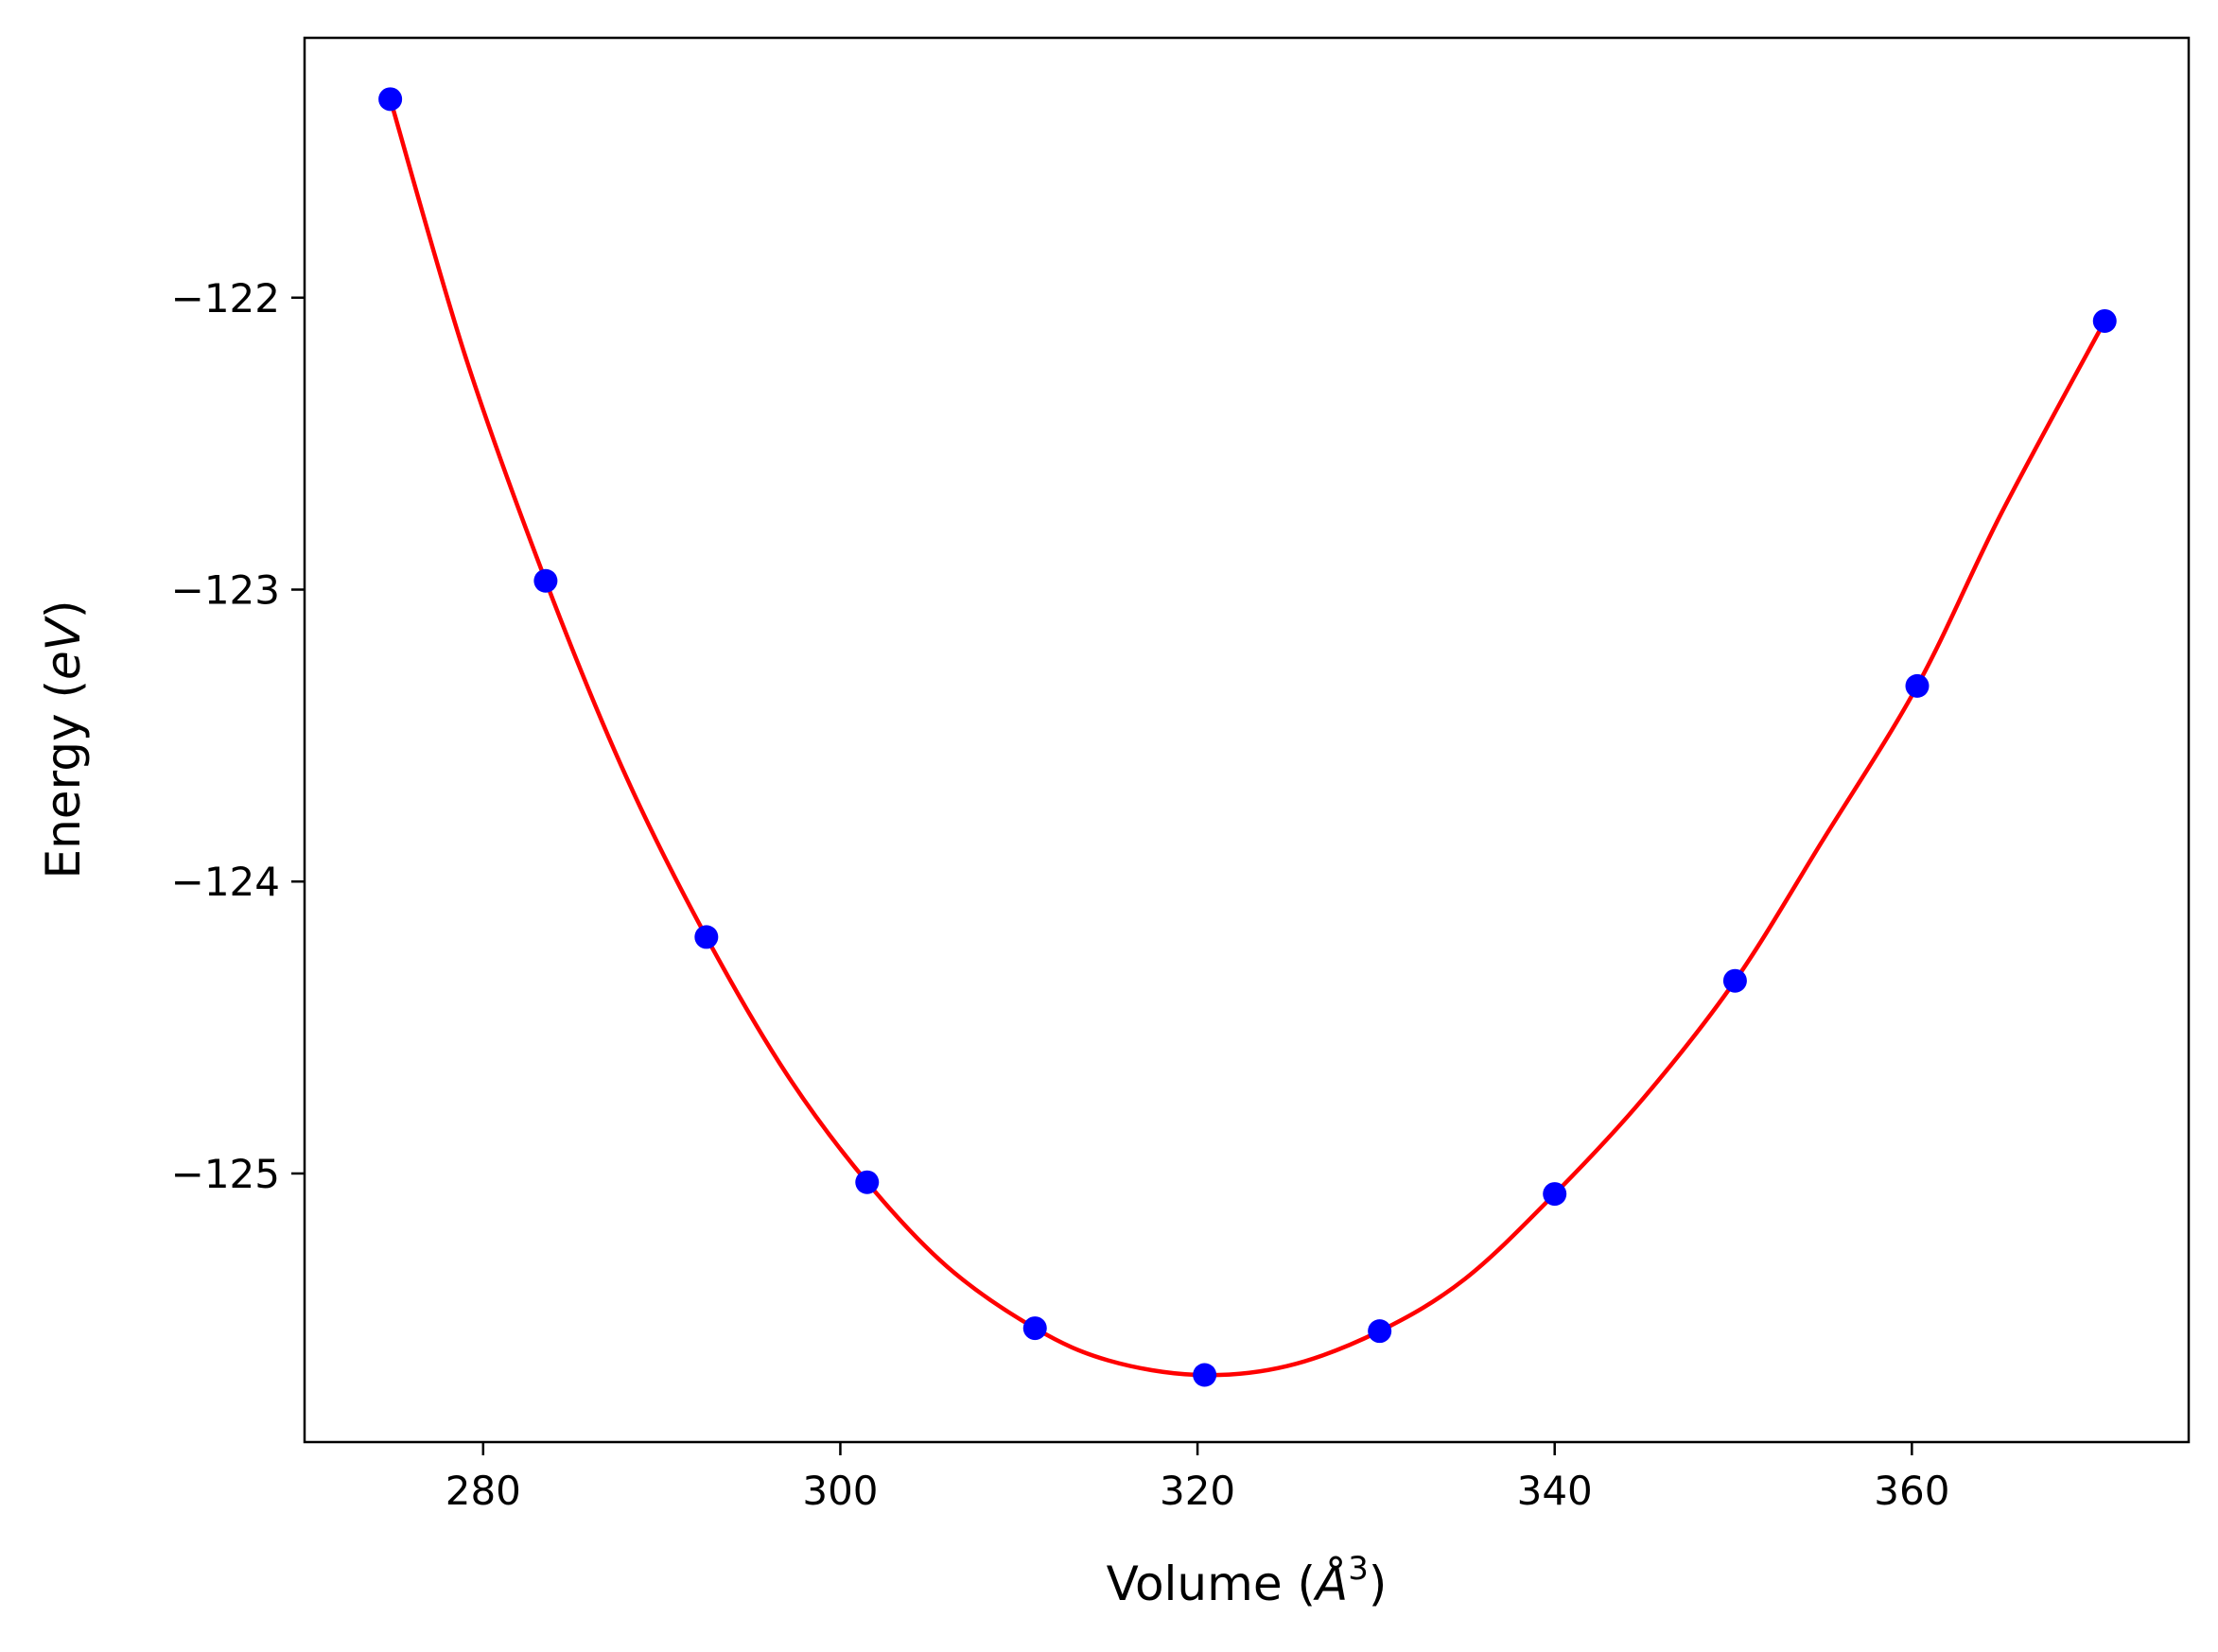 The image size is (2218, 1652). I want to click on x-axis-ticks: 280 300 320 340 360, so click(1197, 1478).